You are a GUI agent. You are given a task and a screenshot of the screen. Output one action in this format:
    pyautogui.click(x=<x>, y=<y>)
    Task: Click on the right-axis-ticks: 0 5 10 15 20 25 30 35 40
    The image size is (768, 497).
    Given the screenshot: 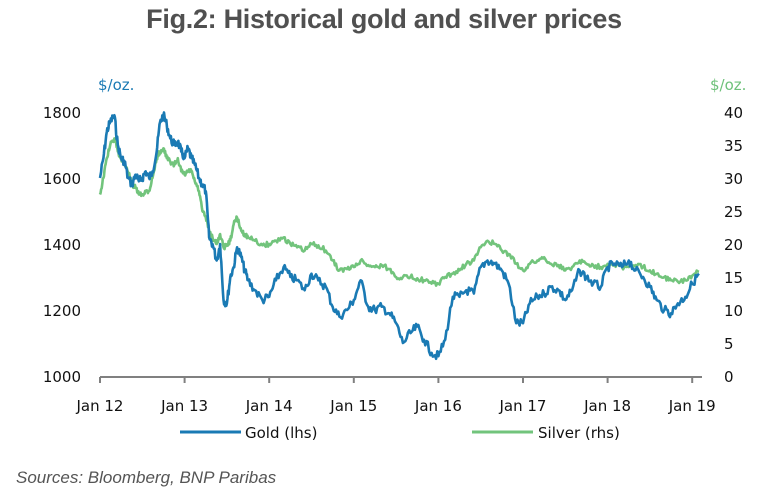 What is the action you would take?
    pyautogui.click(x=733, y=245)
    